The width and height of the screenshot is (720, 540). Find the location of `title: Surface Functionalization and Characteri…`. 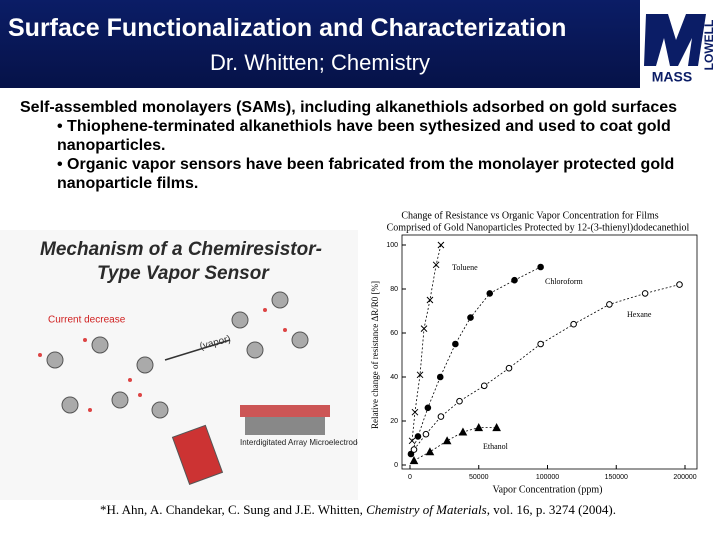

title: Surface Functionalization and Characteri… is located at coordinates (287, 28).